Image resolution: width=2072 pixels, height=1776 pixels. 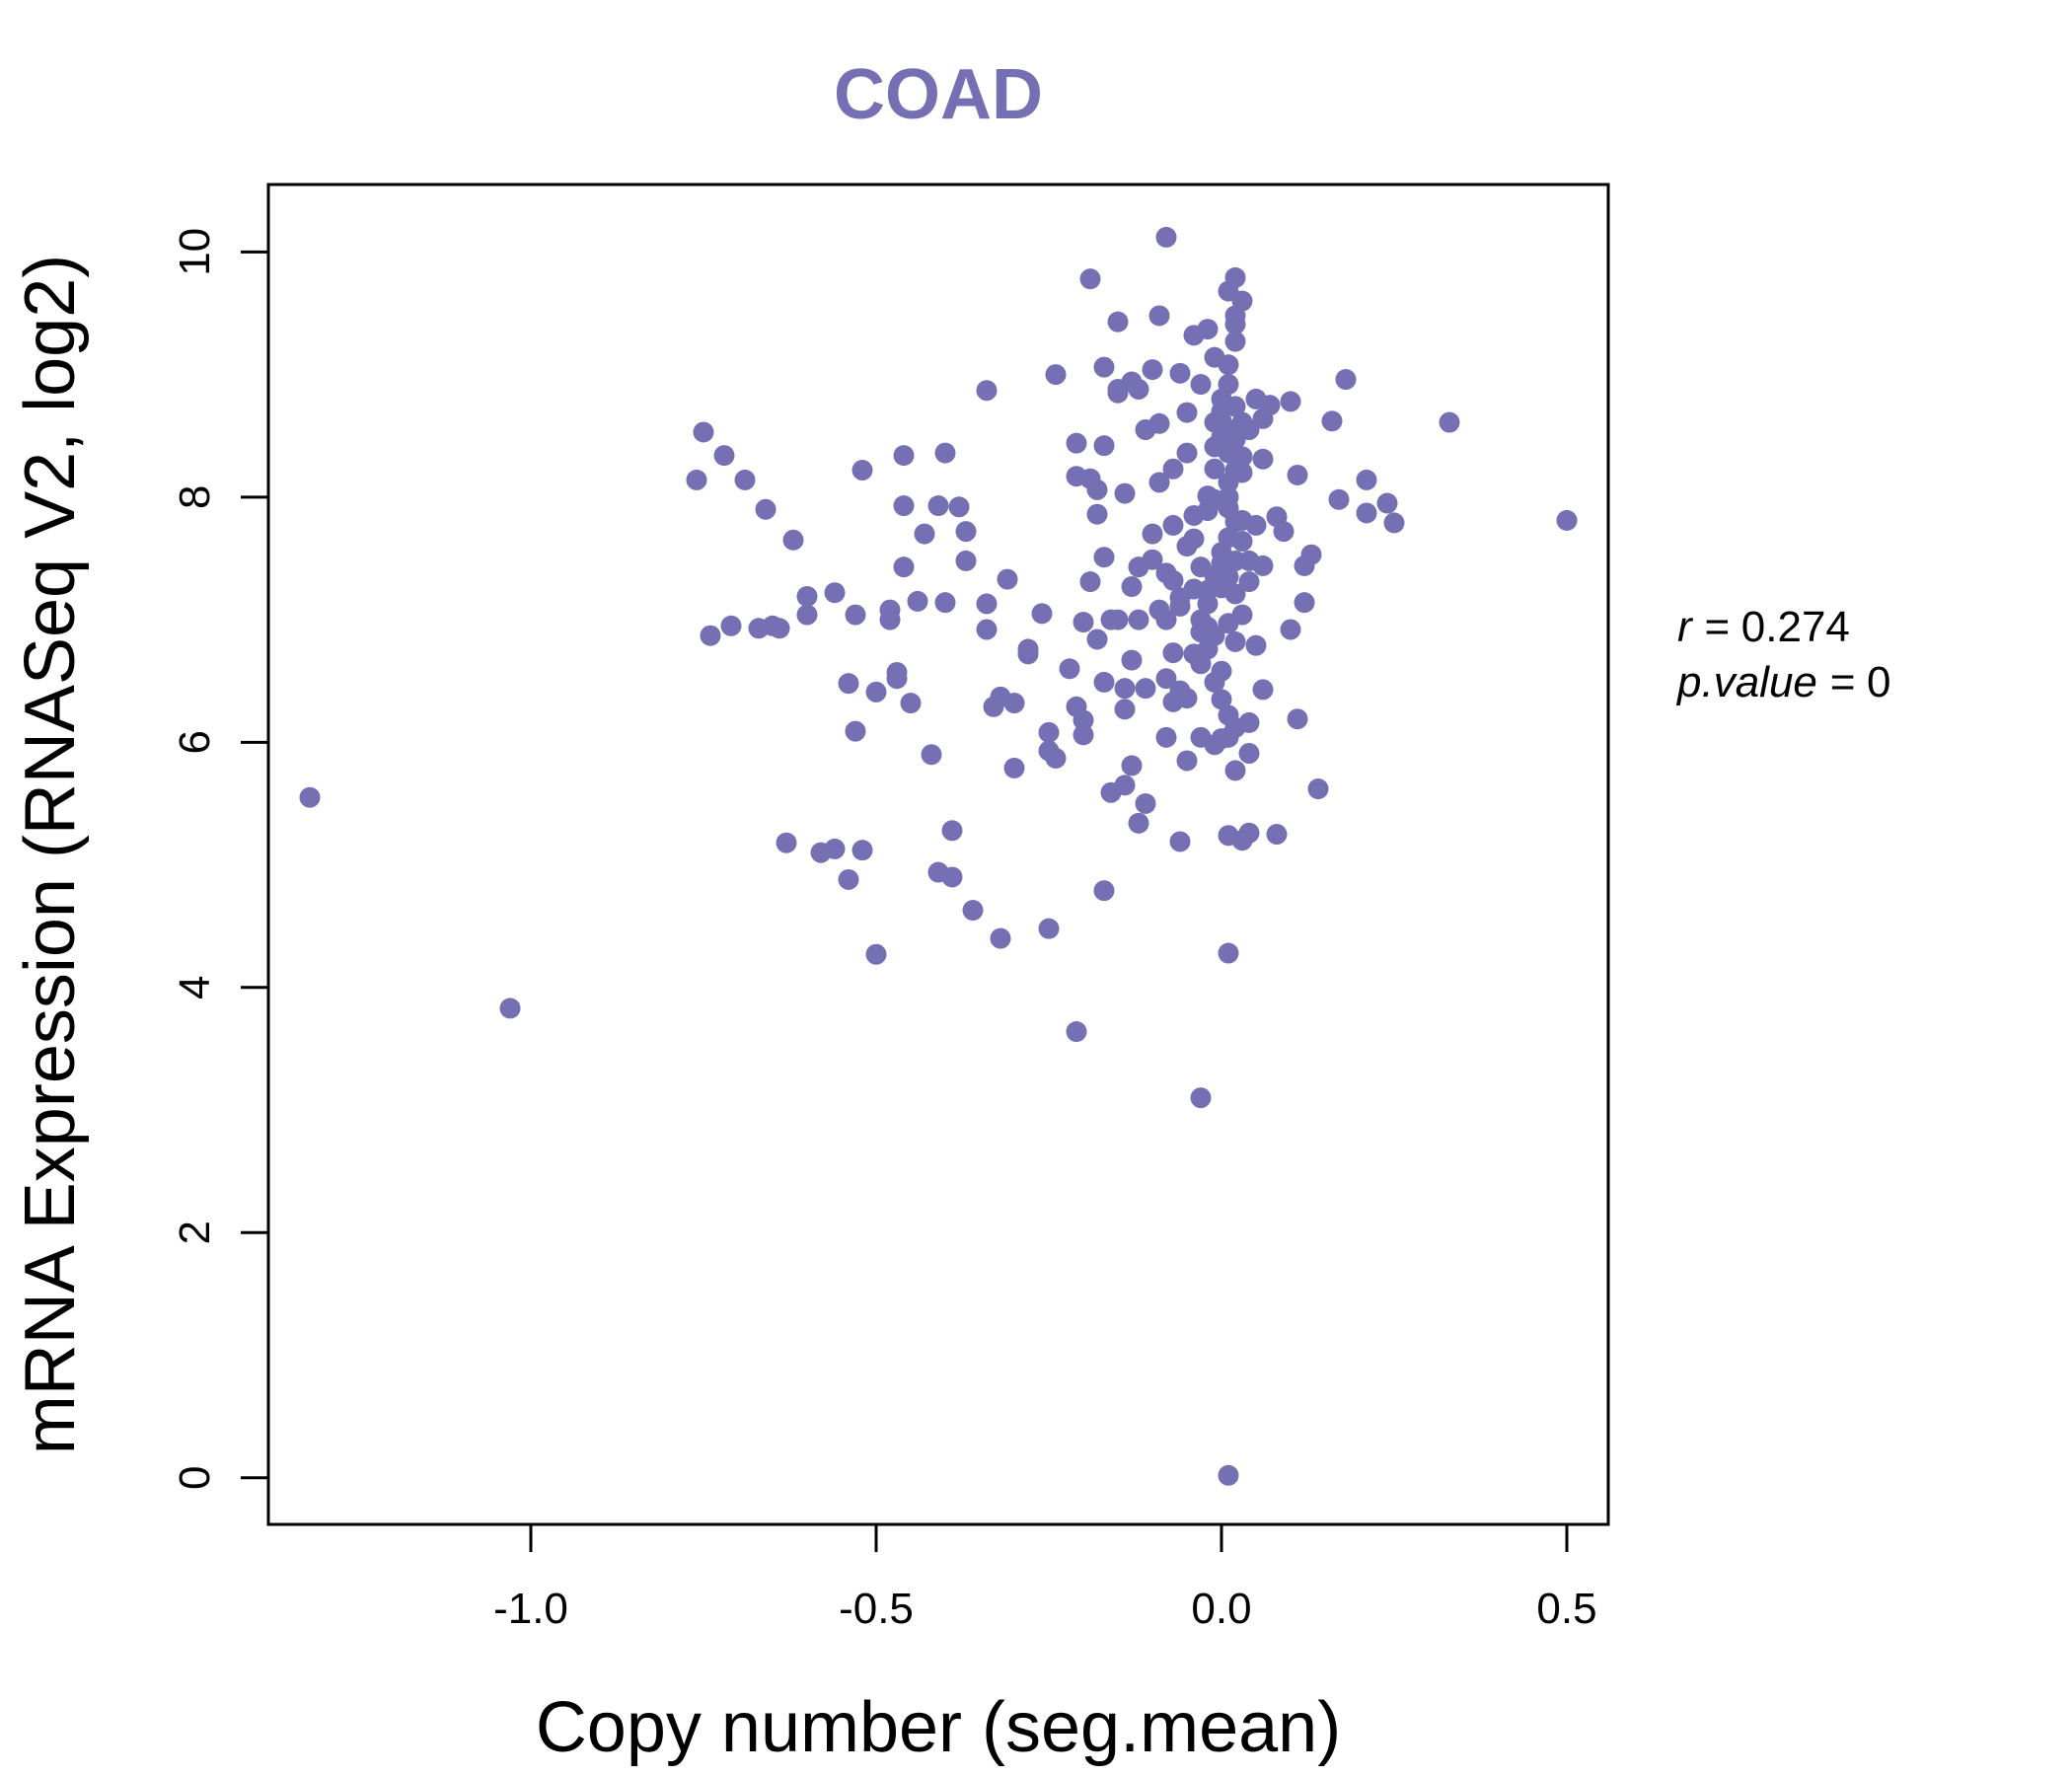 I want to click on chart-title: COAD, so click(x=939, y=94).